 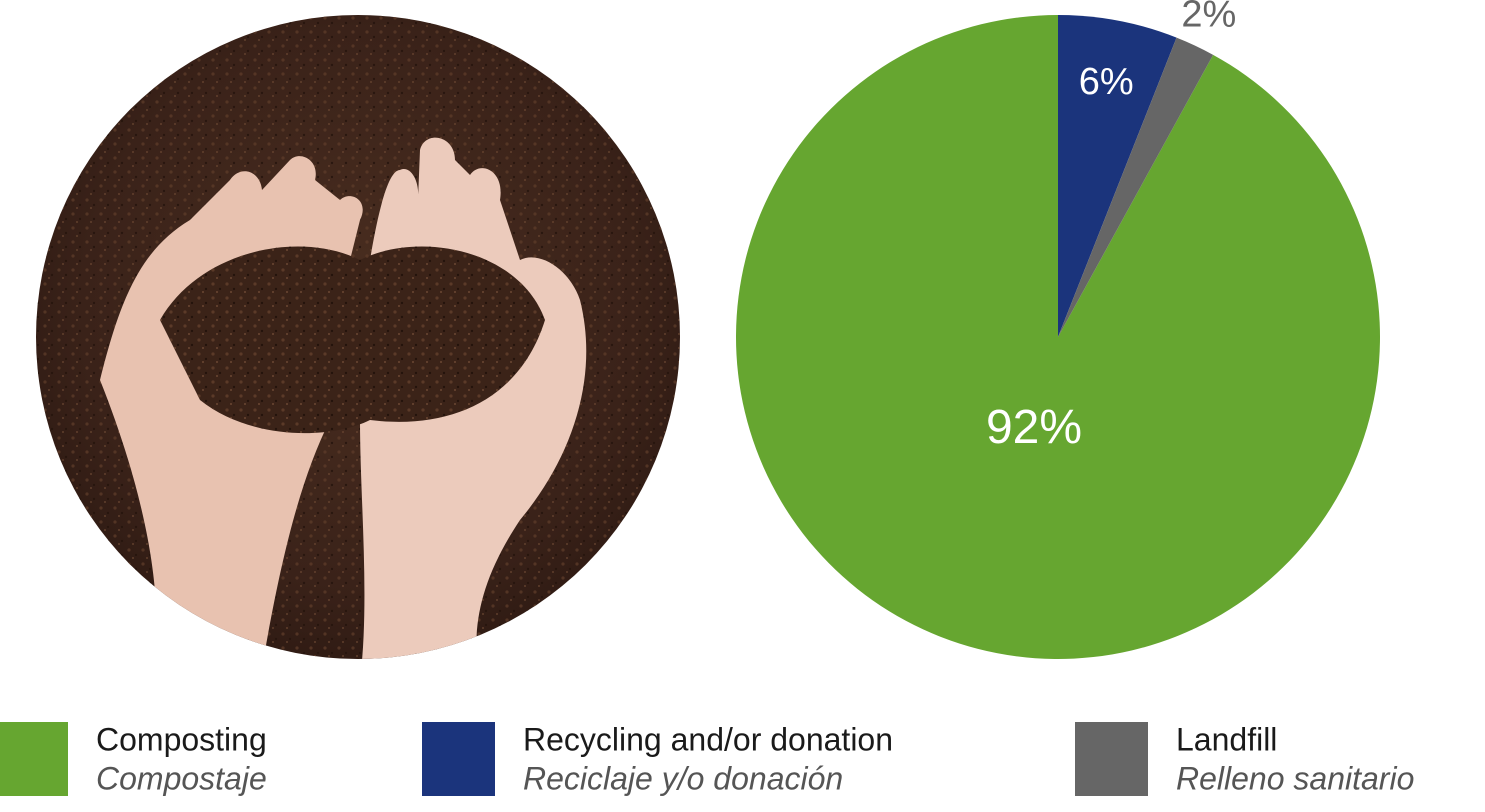 What do you see at coordinates (181, 778) in the screenshot?
I see `legend-label-translated: Compostaje` at bounding box center [181, 778].